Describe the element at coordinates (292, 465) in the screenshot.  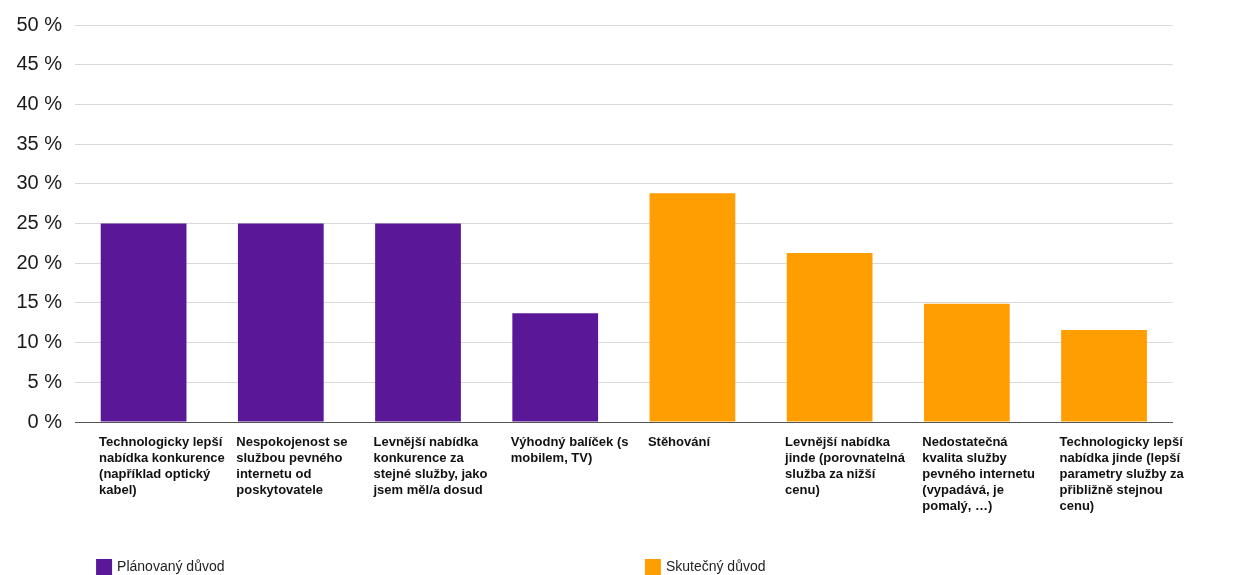
I see `x-tick-label: Nespokojenost se službou pevného internetu od poskytovatele` at that location.